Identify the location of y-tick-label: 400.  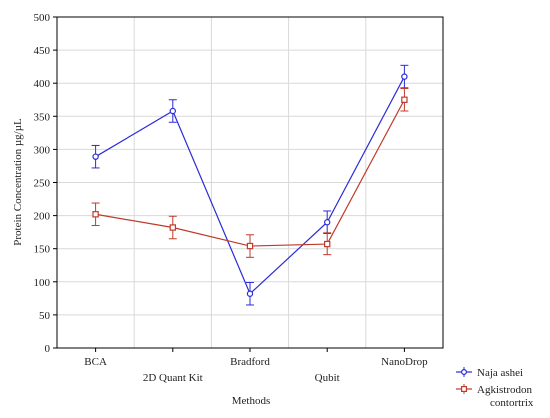
(42, 84).